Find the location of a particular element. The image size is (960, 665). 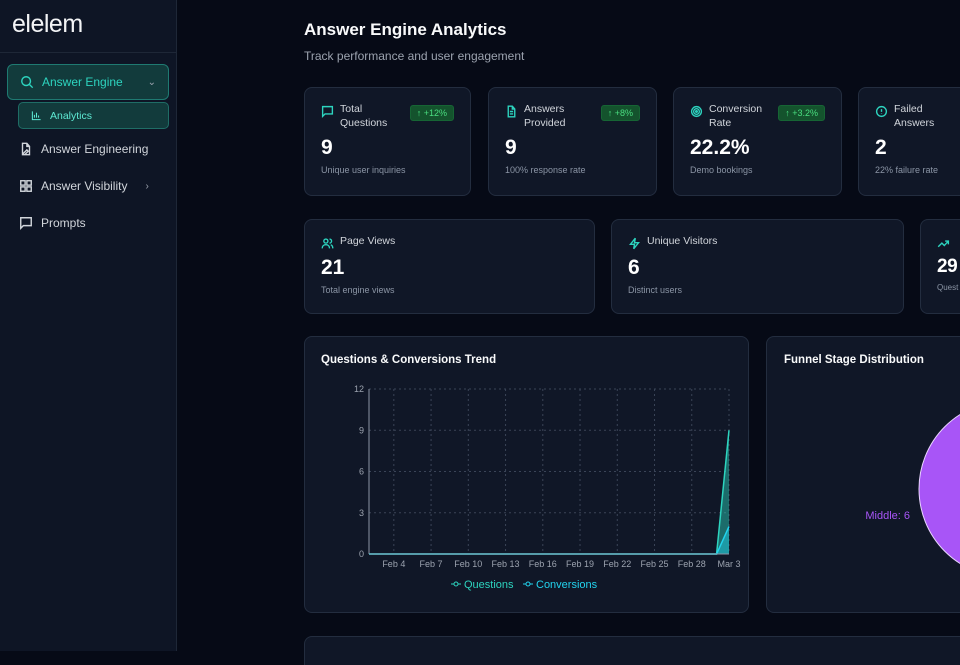

stat-note: Distinct users is located at coordinates (655, 290).